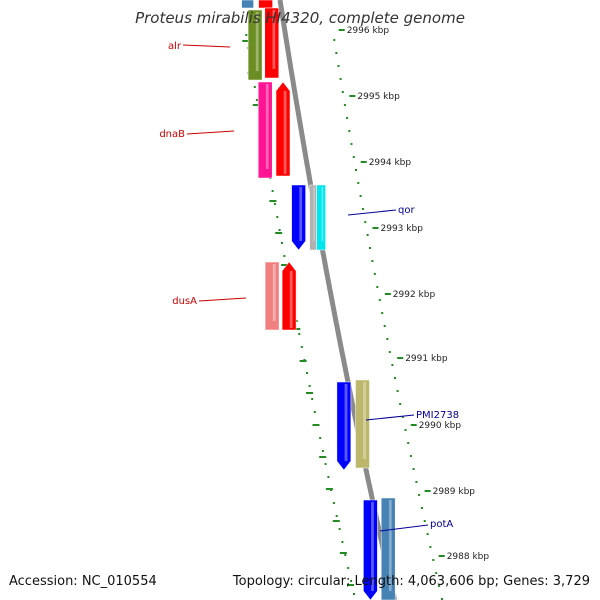 The image size is (600, 600). What do you see at coordinates (265, 130) in the screenshot?
I see `gene-feature-dnaB` at bounding box center [265, 130].